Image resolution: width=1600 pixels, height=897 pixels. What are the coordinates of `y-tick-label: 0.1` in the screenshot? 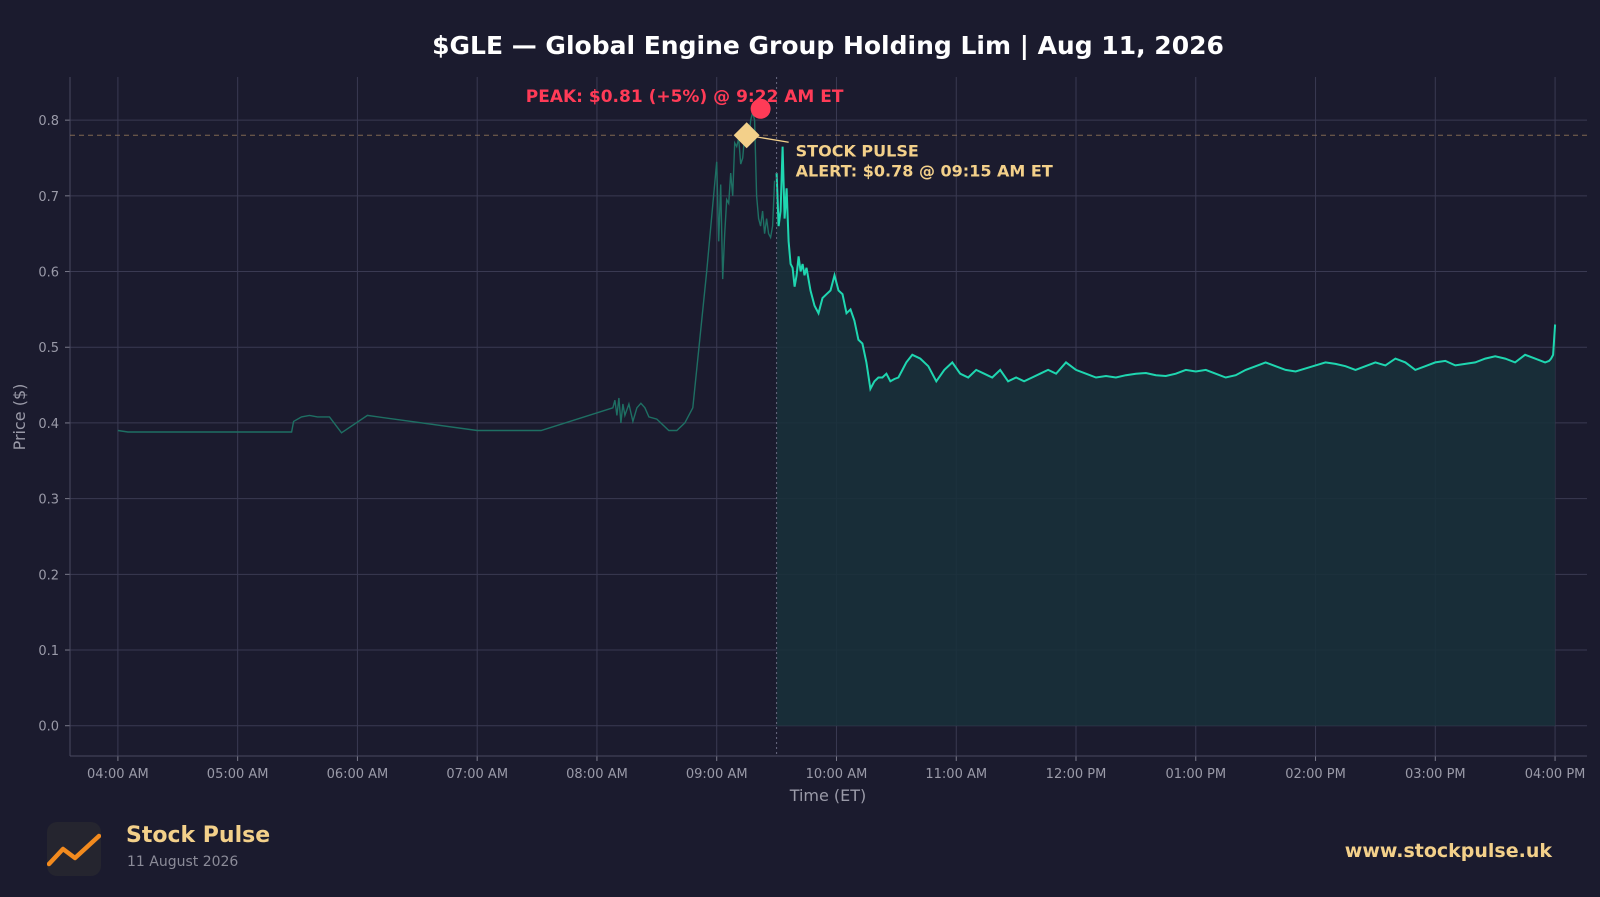 It's located at (48, 651).